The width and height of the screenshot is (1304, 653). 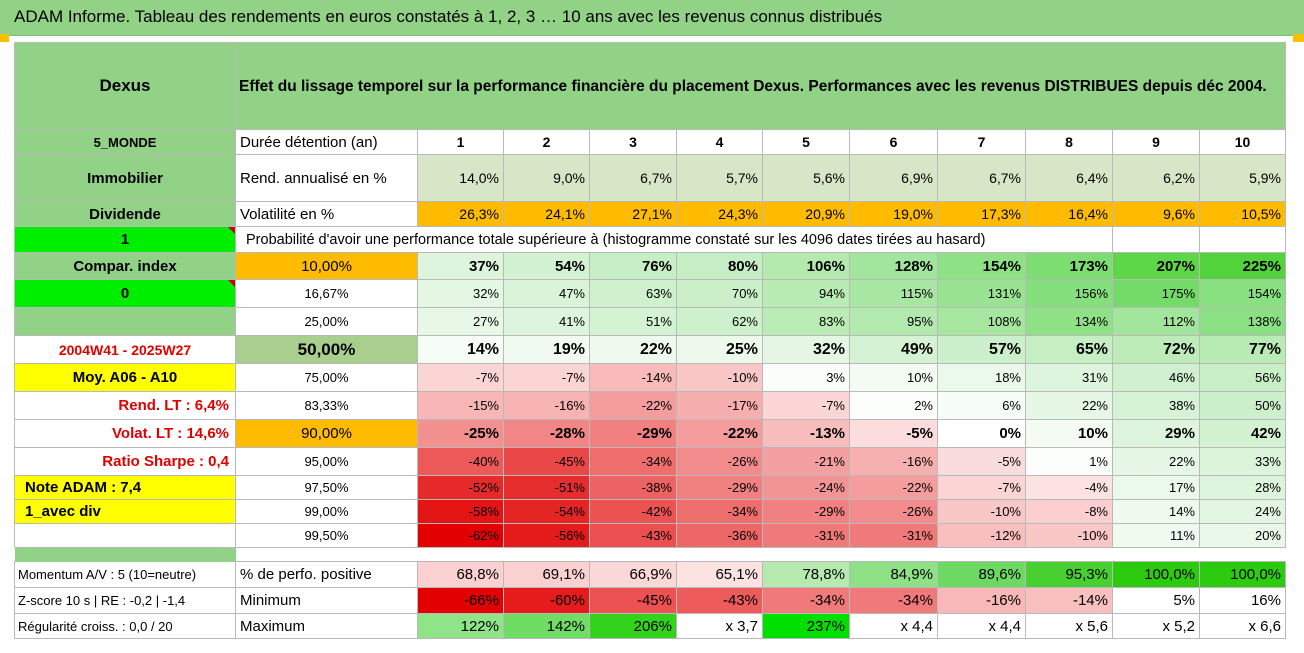 I want to click on quantile-4-col-3: 22%, so click(x=633, y=349).